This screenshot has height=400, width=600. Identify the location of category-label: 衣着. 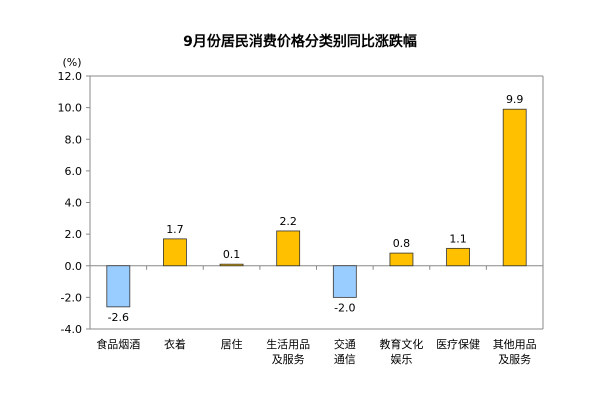
(175, 344).